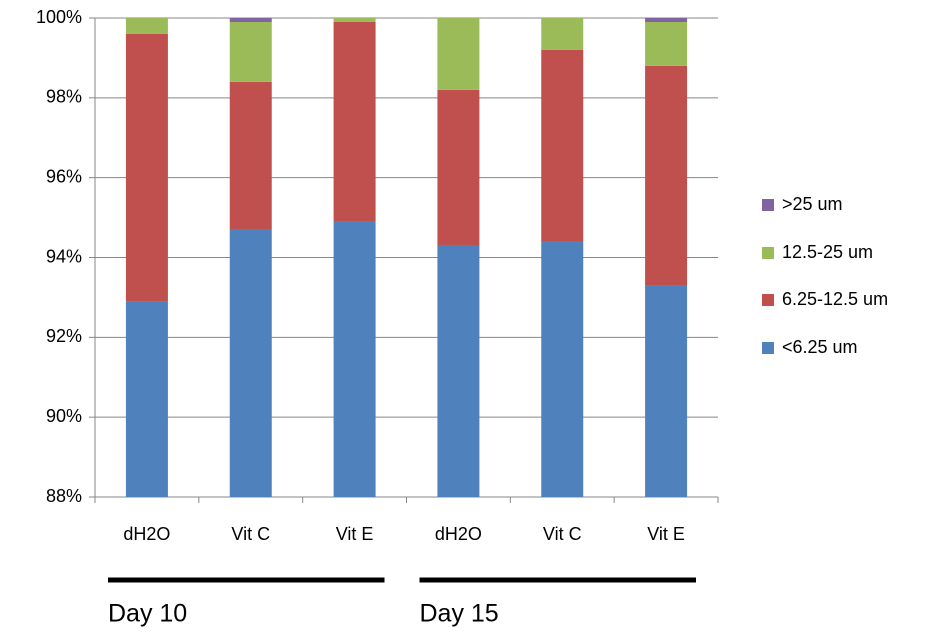  What do you see at coordinates (827, 252) in the screenshot?
I see `legend-label: 12.5-25 um` at bounding box center [827, 252].